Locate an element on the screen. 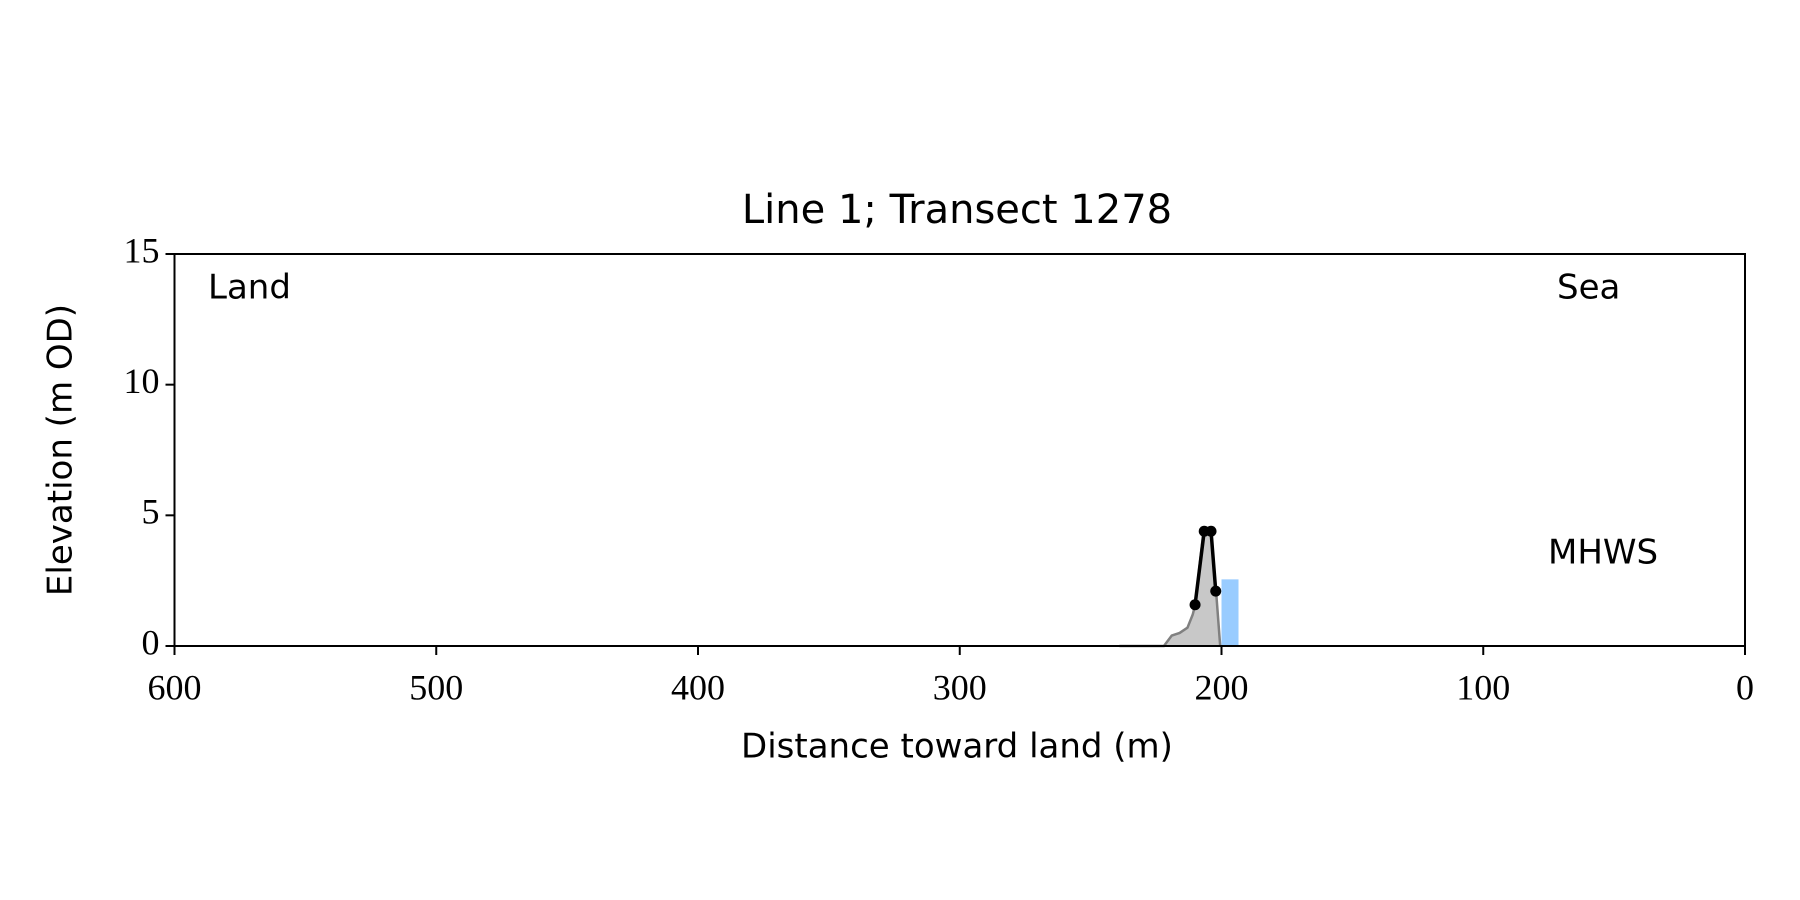 The height and width of the screenshot is (900, 1800). mhws-bar is located at coordinates (1230, 612).